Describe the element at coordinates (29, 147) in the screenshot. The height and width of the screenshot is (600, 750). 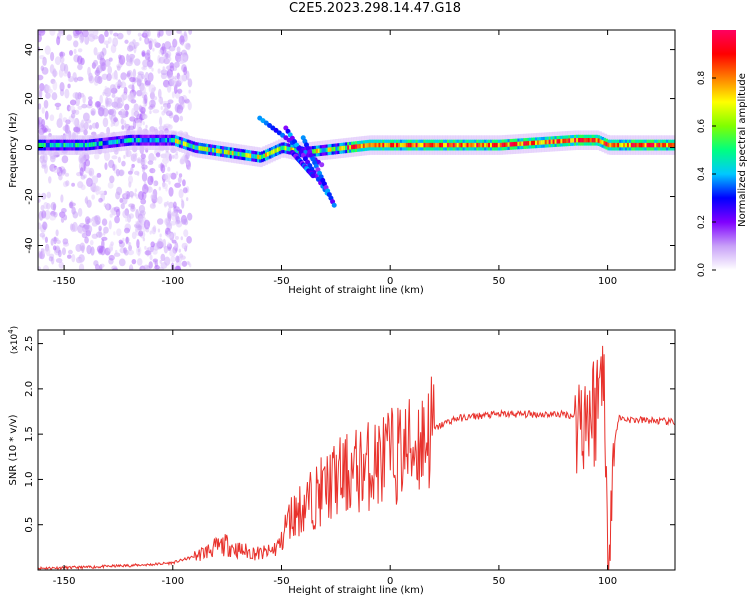
I see `heatmap-y-tick-label: 0` at that location.